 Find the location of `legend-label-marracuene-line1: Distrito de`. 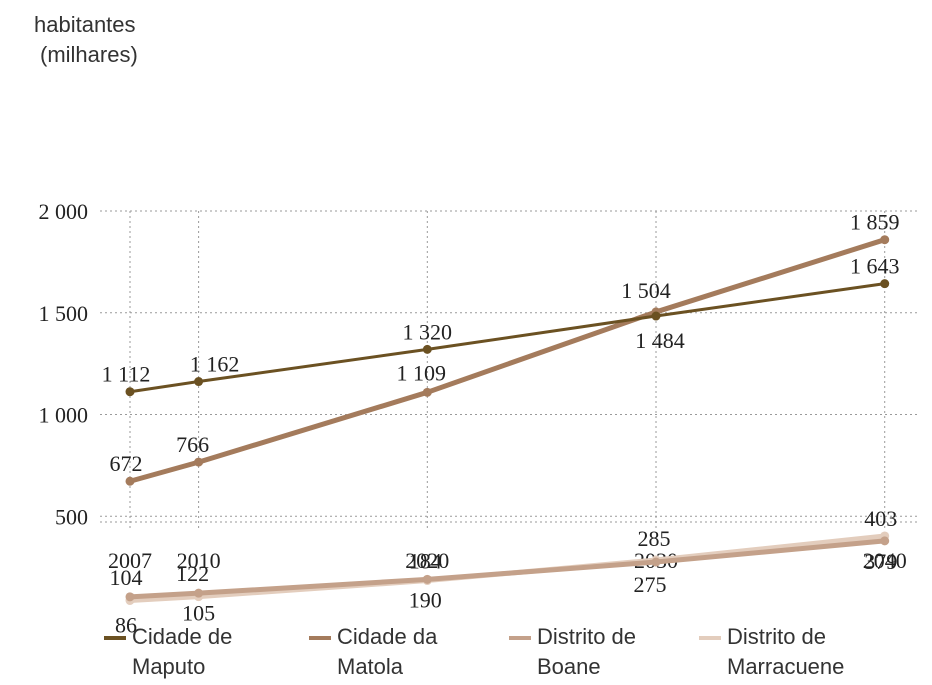

legend-label-marracuene-line1: Distrito de is located at coordinates (777, 636).